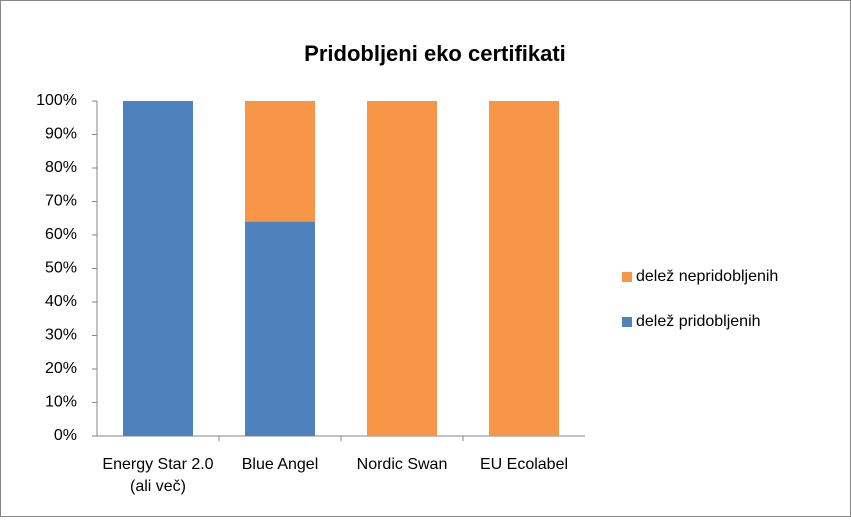 This screenshot has width=851, height=522. I want to click on x-tick-label: Blue Angel, so click(280, 464).